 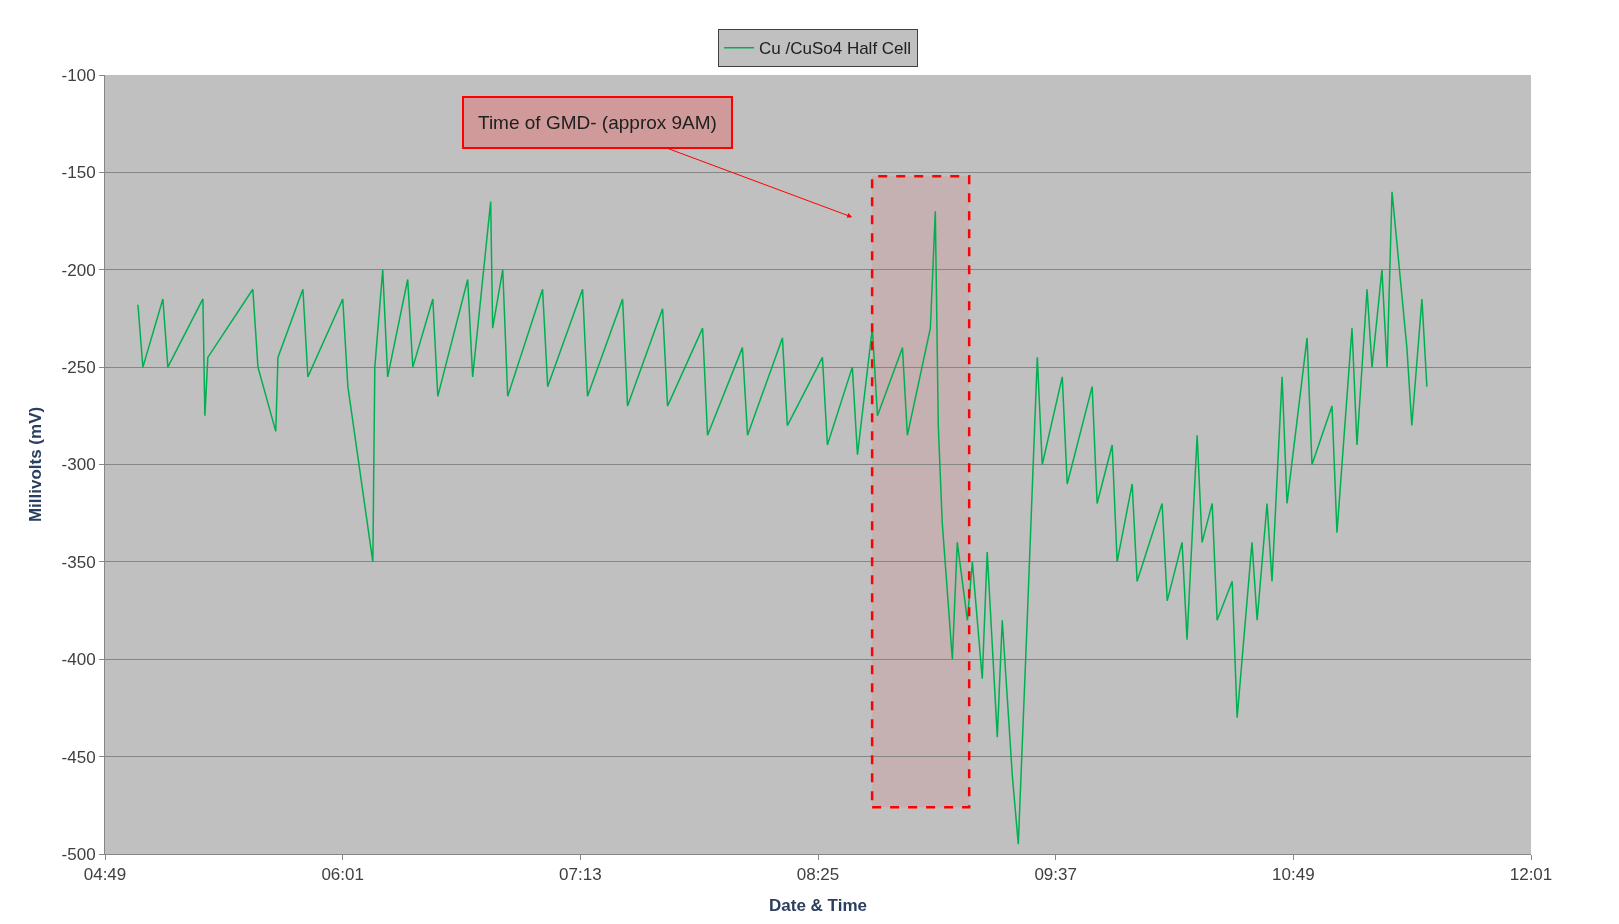 I want to click on y-tick-label: -400, so click(x=78, y=660).